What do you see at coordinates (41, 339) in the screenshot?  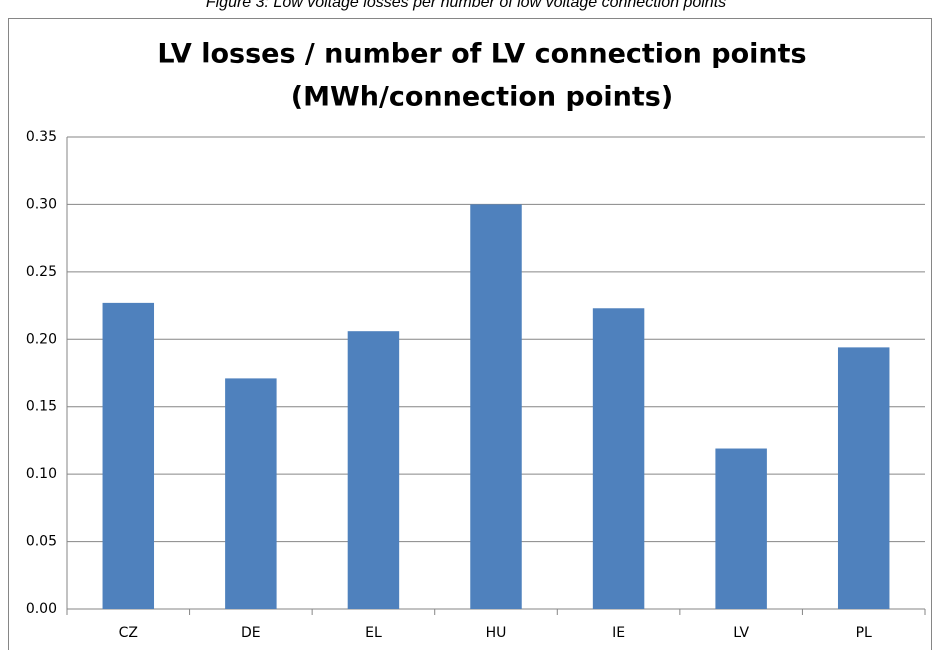 I see `y-tick-label: 0.20` at bounding box center [41, 339].